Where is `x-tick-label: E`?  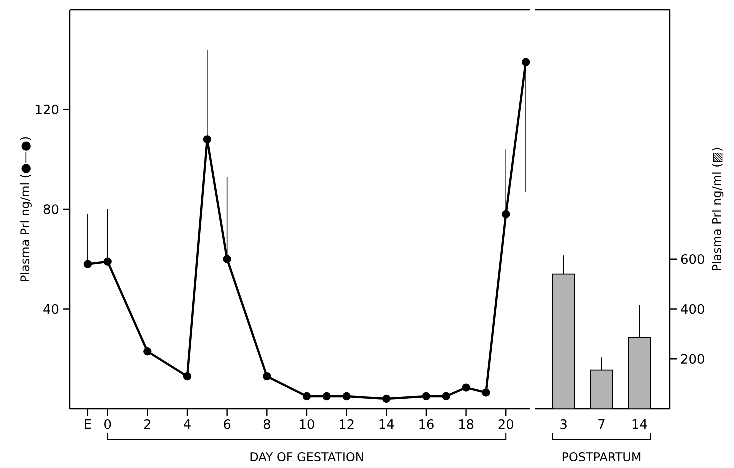 x-tick-label: E is located at coordinates (88, 424).